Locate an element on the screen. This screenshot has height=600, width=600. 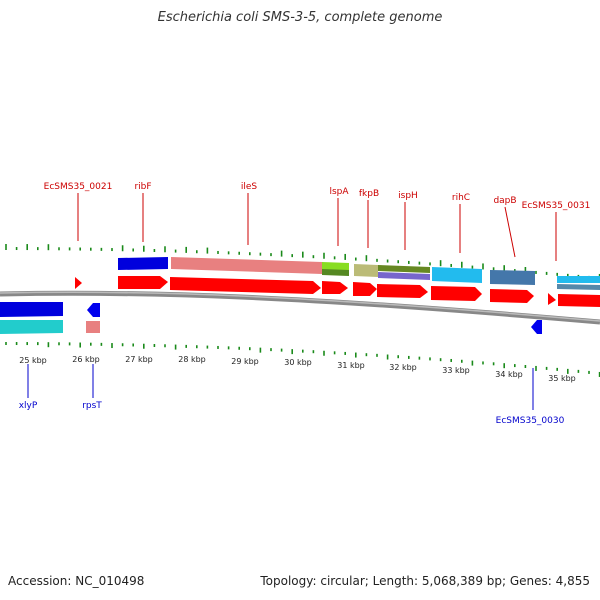
scale-label: 31 kbp is located at coordinates (351, 365).